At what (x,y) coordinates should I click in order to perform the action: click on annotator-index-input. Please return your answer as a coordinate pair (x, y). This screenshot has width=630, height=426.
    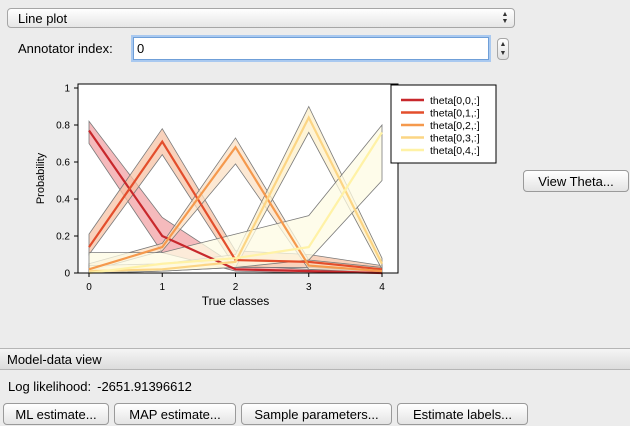
    Looking at the image, I should click on (311, 48).